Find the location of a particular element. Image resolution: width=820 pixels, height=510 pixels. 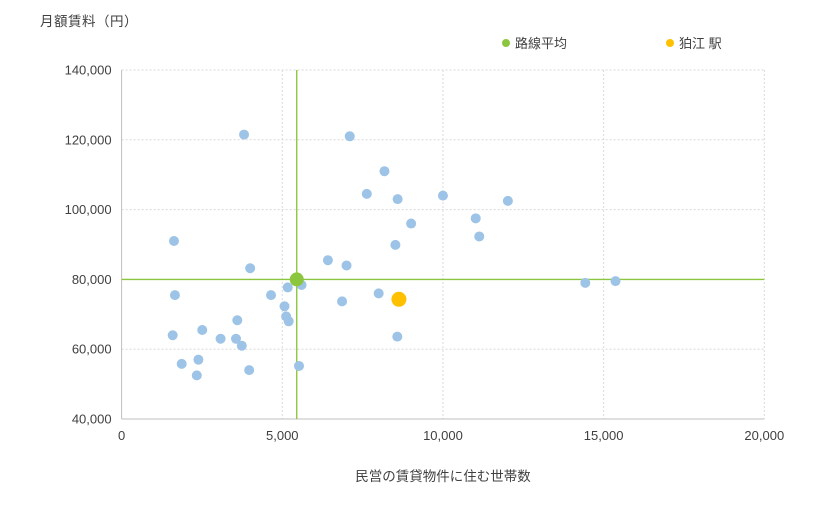

route-average-marker-icon is located at coordinates (506, 42).